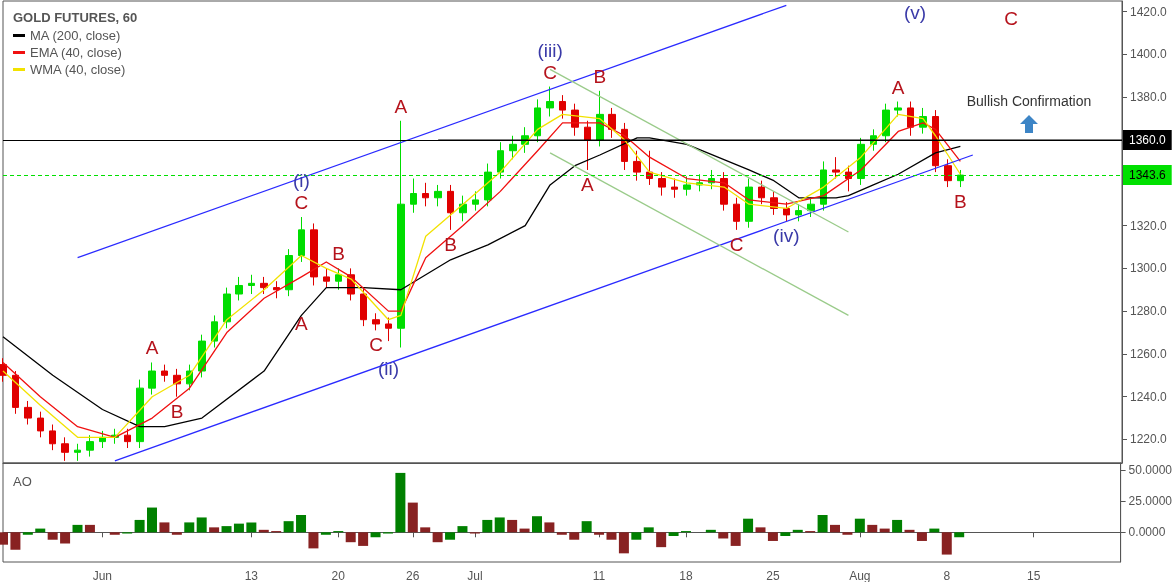 The image size is (1175, 582). What do you see at coordinates (1148, 140) in the screenshot?
I see `ref-line-label: 1360.0` at bounding box center [1148, 140].